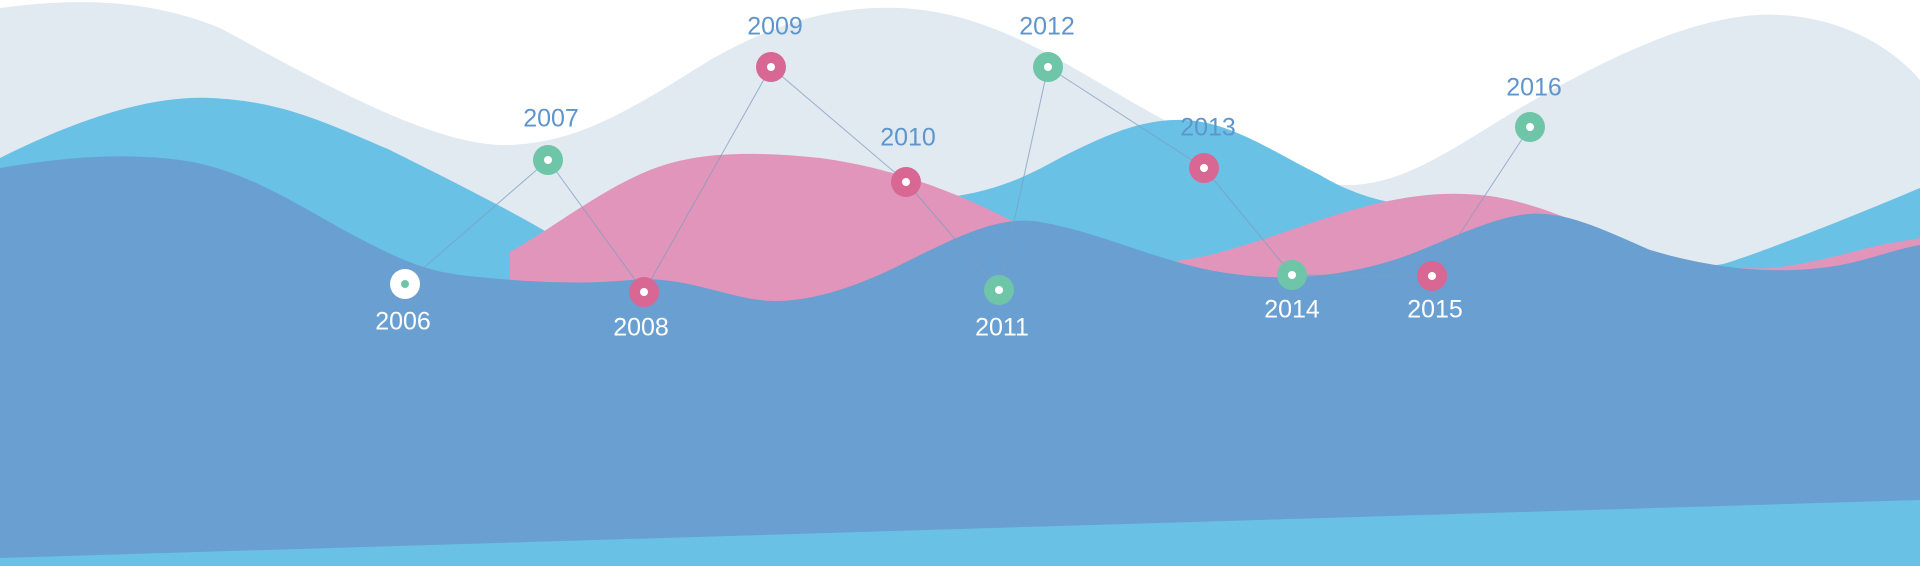  What do you see at coordinates (1002, 328) in the screenshot?
I see `year-label-2011: 2011` at bounding box center [1002, 328].